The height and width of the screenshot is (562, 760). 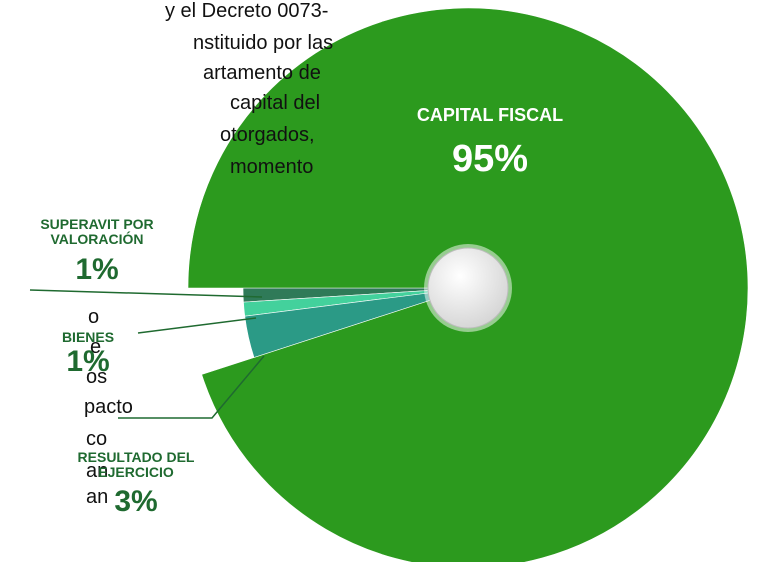 What do you see at coordinates (97, 439) in the screenshot?
I see `document-text: co` at bounding box center [97, 439].